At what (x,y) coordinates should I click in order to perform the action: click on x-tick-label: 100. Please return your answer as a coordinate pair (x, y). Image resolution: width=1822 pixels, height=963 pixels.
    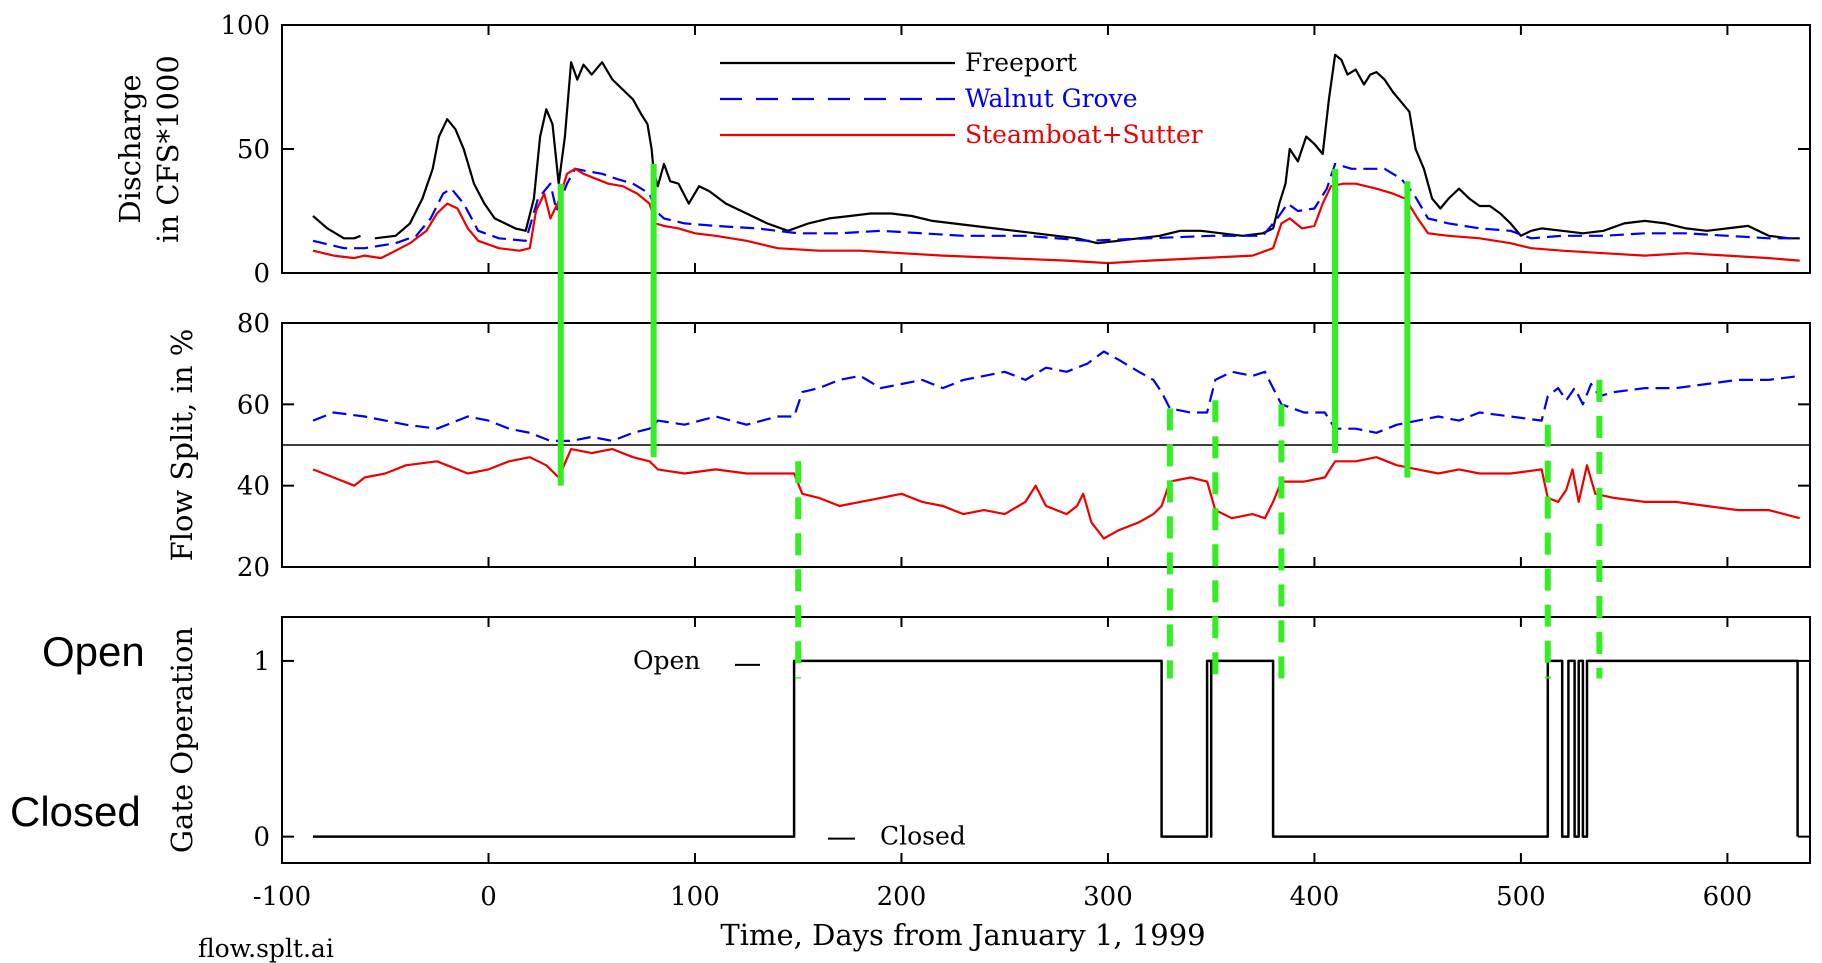
    Looking at the image, I should click on (695, 897).